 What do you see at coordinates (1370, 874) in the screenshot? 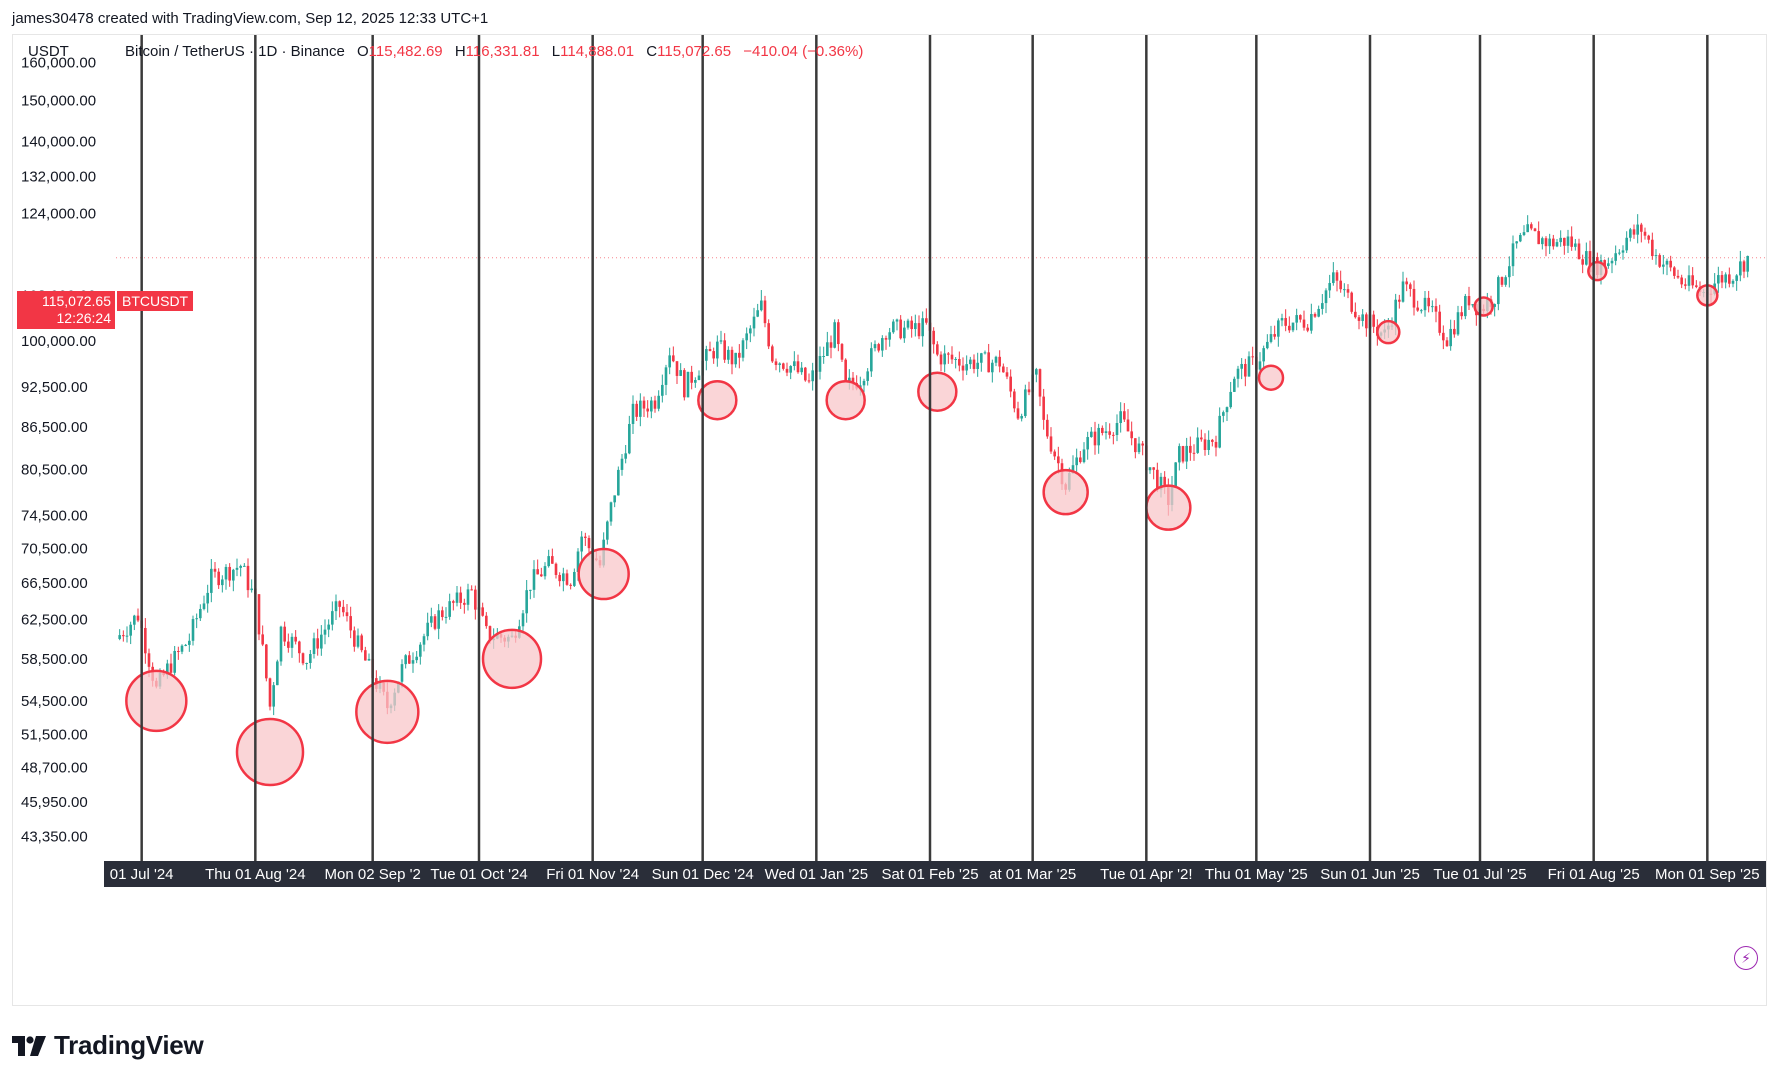
I see `x-tick-label: Sun 01 Jun '25` at bounding box center [1370, 874].